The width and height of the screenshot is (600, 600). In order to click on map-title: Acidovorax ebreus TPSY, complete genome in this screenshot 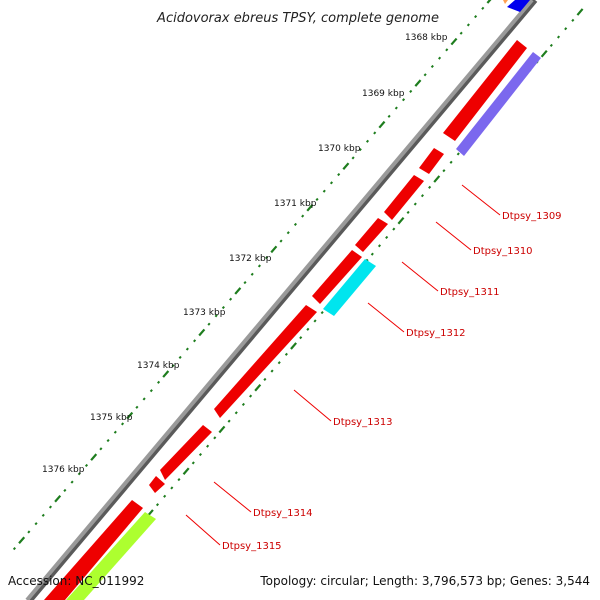, I will do `click(297, 18)`.